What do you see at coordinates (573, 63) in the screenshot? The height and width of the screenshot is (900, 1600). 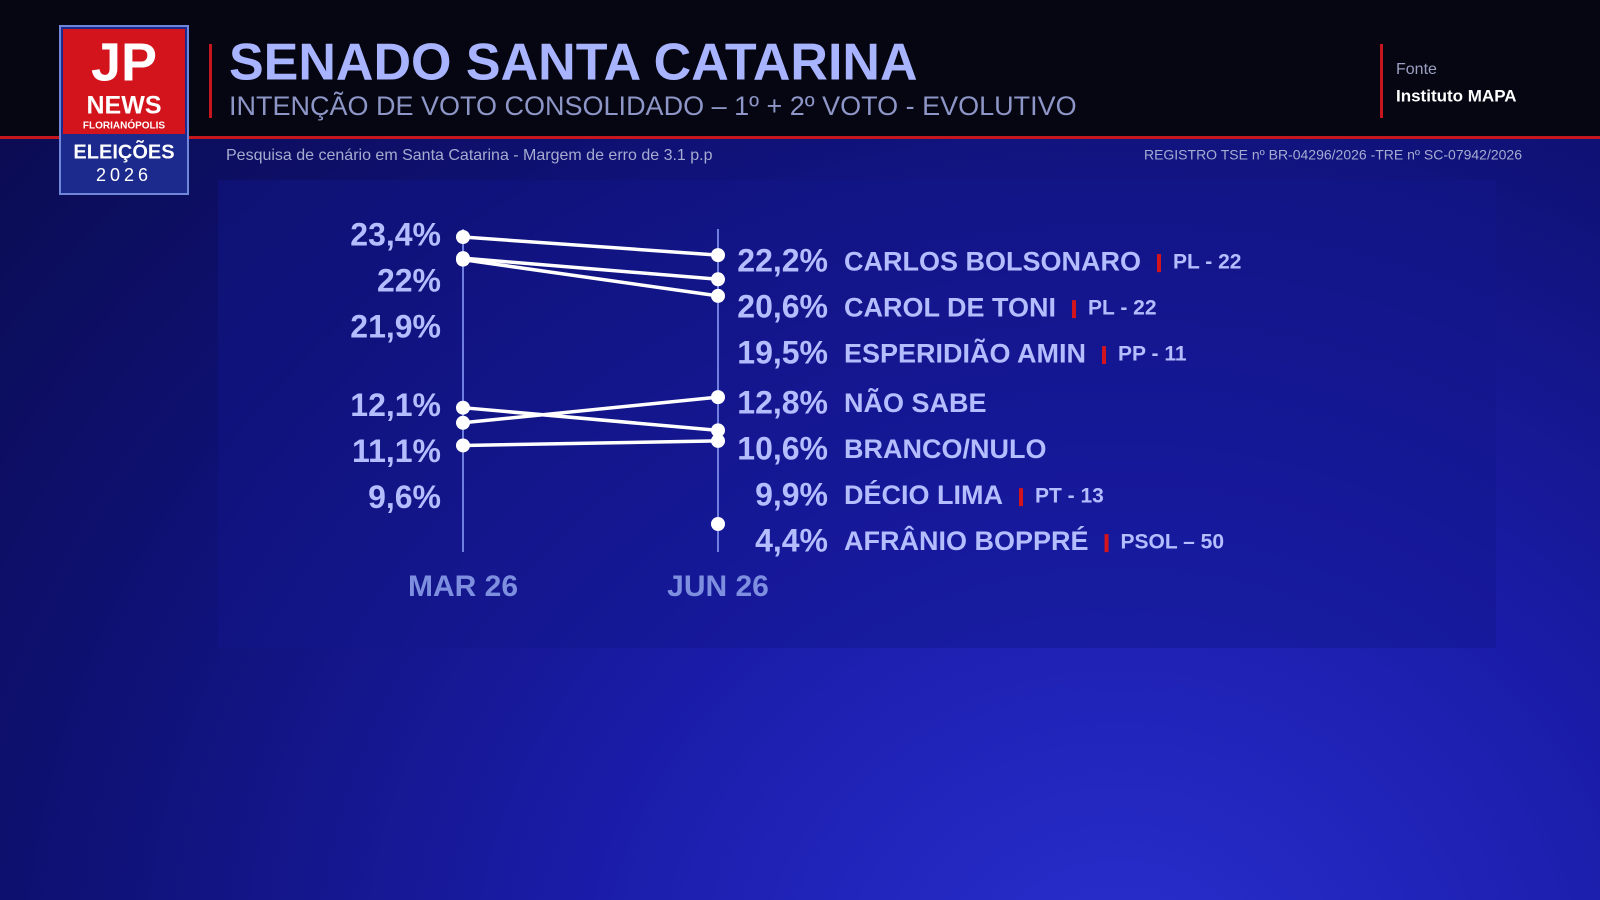 I see `title: SENADO SANTA CATARINA` at bounding box center [573, 63].